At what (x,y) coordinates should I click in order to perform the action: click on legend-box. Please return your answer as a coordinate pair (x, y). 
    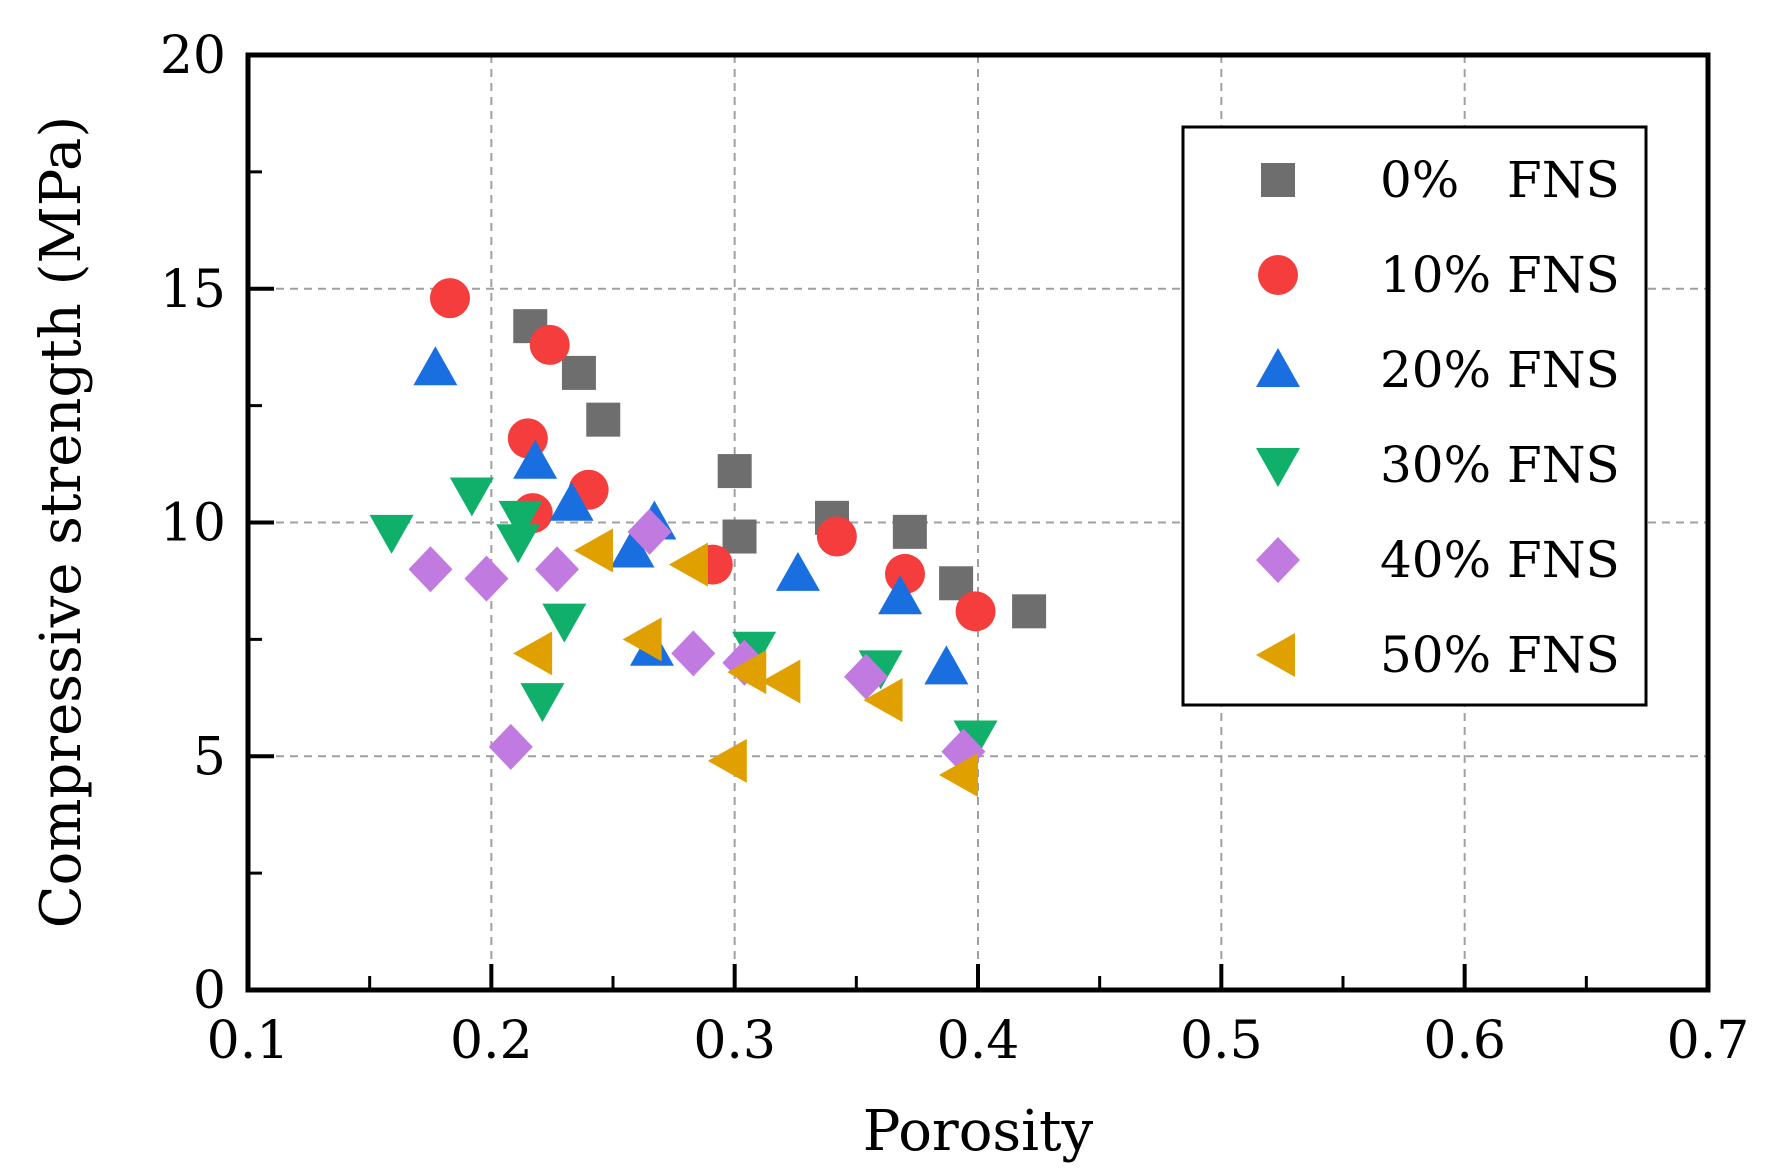
    Looking at the image, I should click on (1414, 416).